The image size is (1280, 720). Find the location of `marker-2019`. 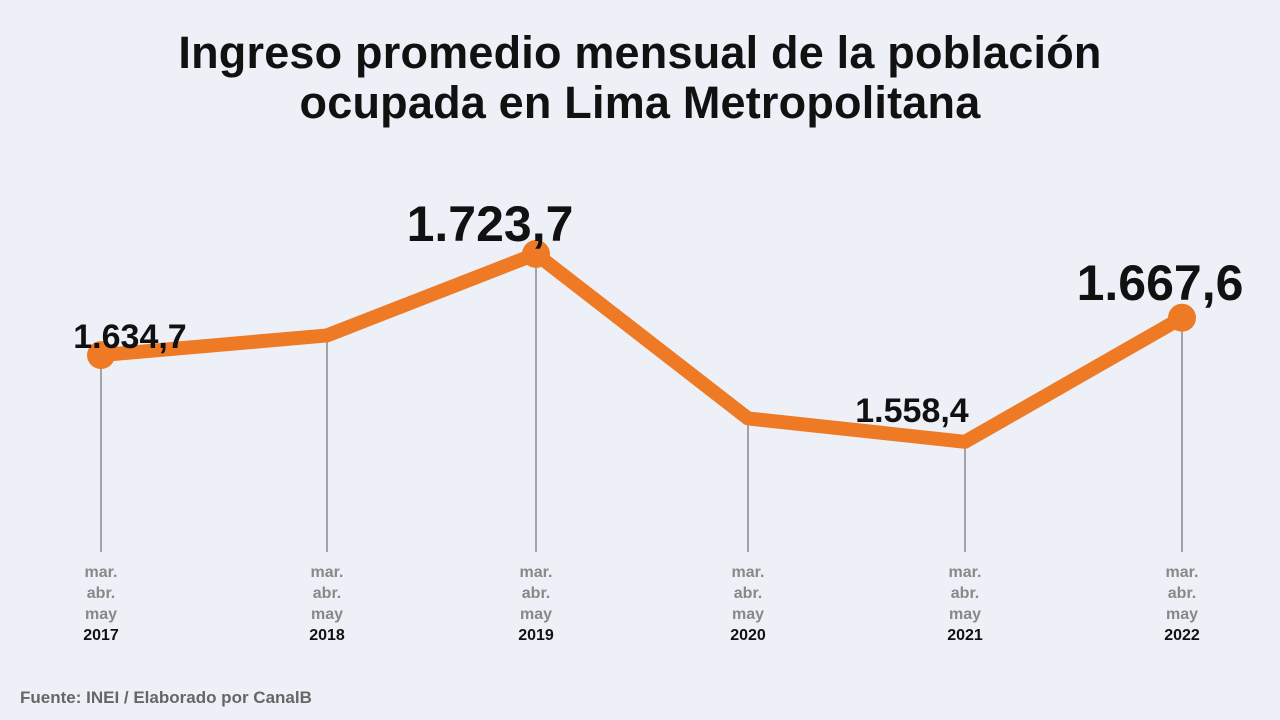

marker-2019 is located at coordinates (536, 253).